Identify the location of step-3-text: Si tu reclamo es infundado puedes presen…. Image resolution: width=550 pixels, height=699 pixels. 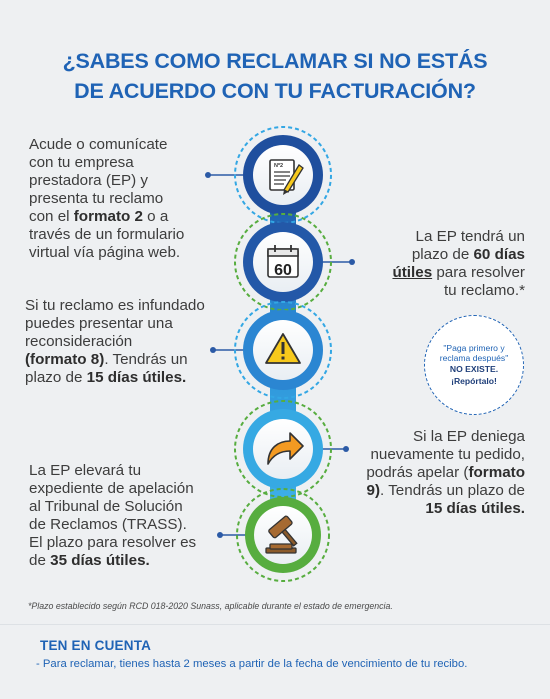
(115, 341).